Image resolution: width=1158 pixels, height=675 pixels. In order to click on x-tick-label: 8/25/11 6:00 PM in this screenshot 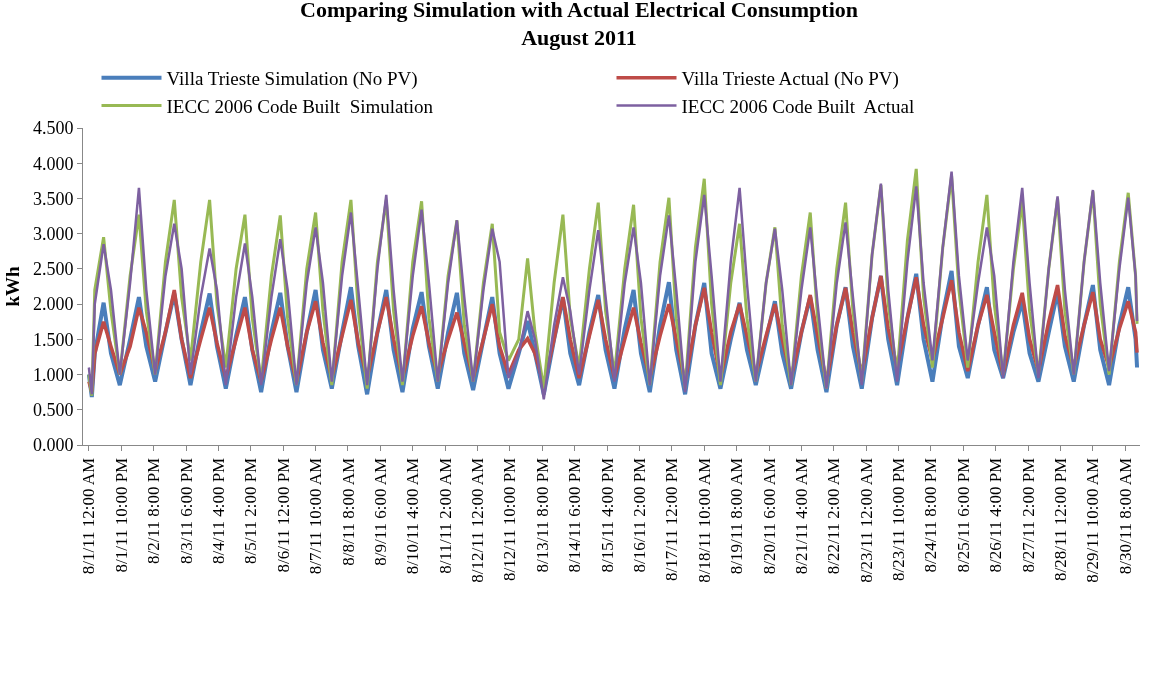, I will do `click(963, 515)`.